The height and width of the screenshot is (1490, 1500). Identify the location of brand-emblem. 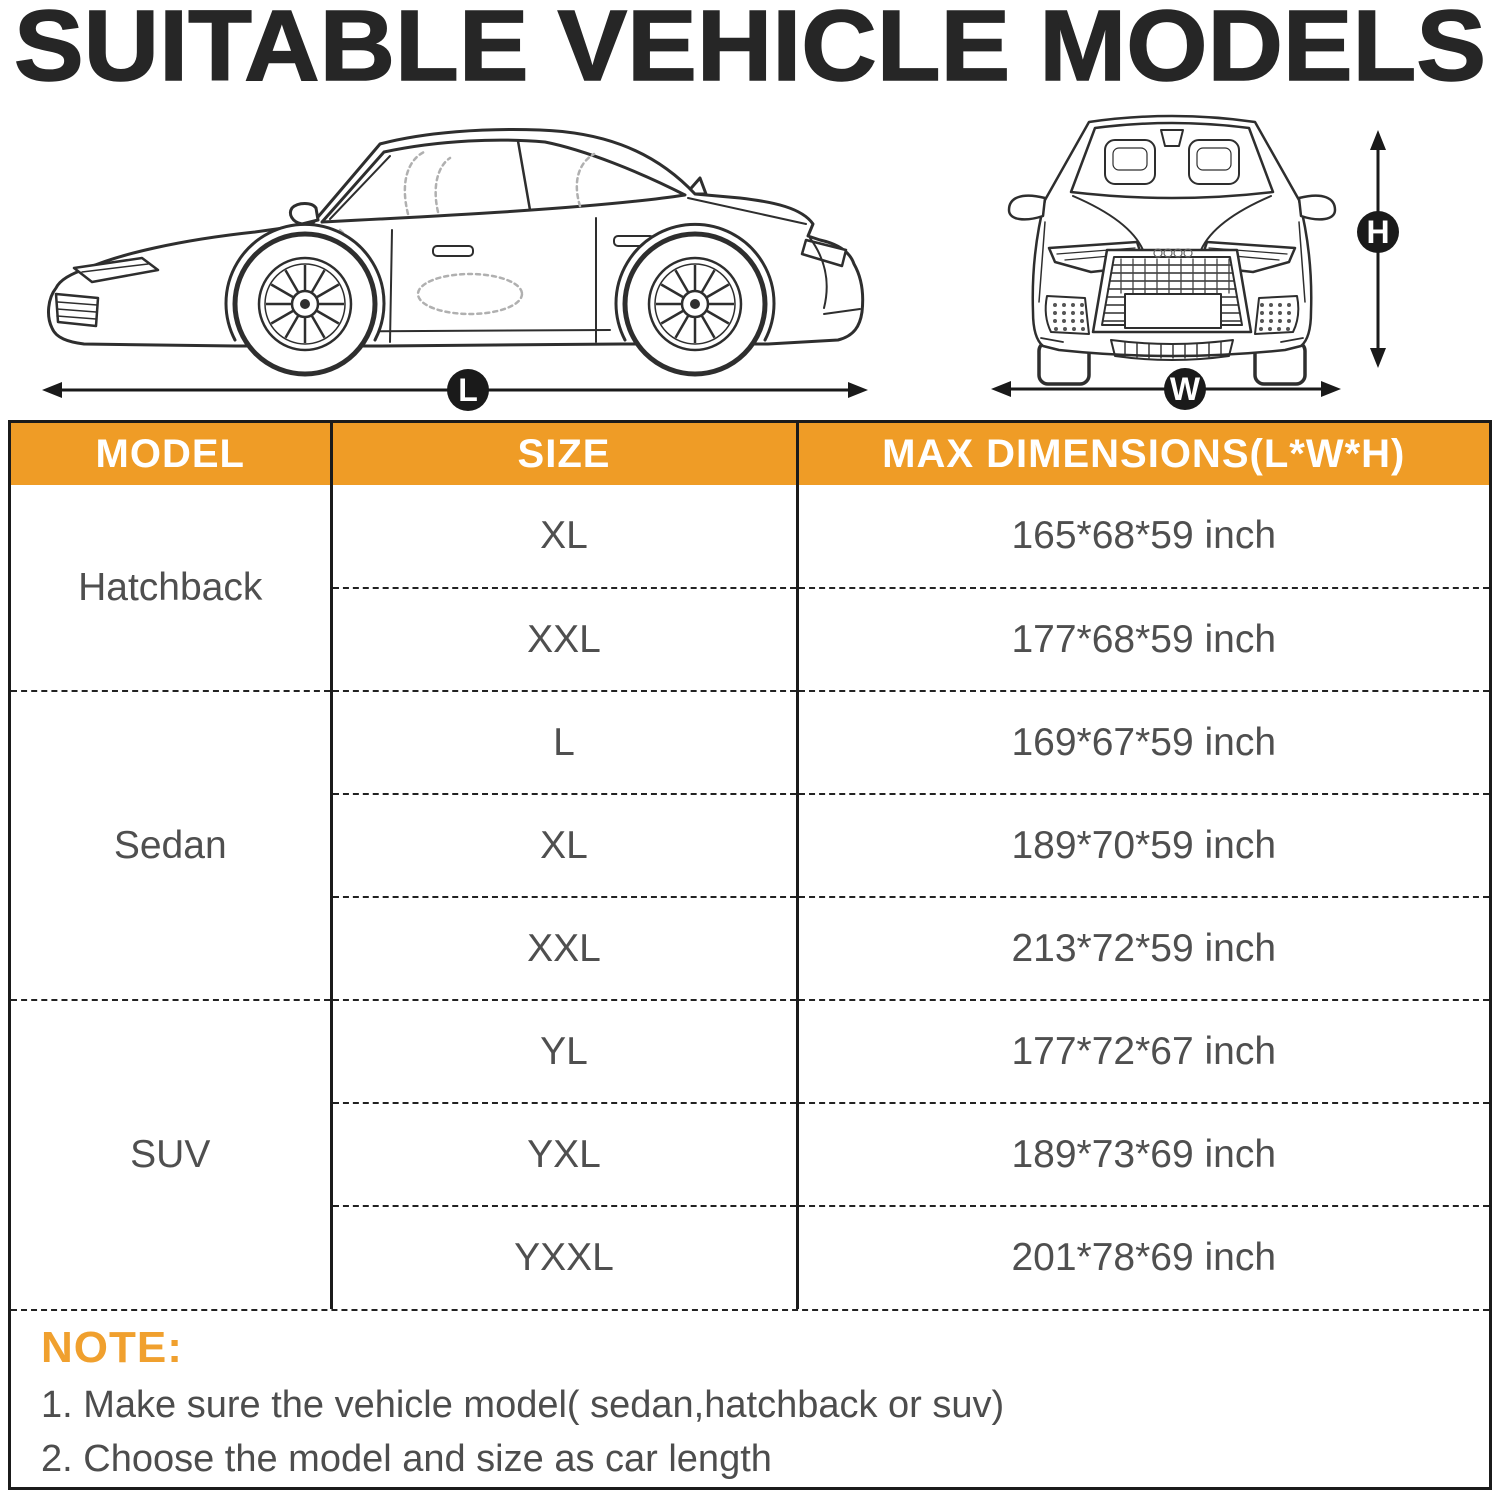
(1173, 253).